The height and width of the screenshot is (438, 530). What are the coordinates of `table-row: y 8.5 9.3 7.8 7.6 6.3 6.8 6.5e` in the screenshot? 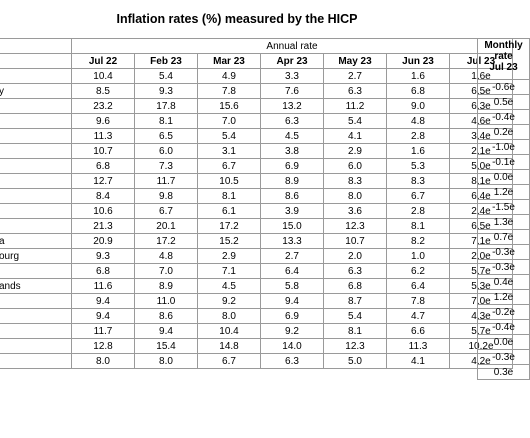 It's located at (256, 91).